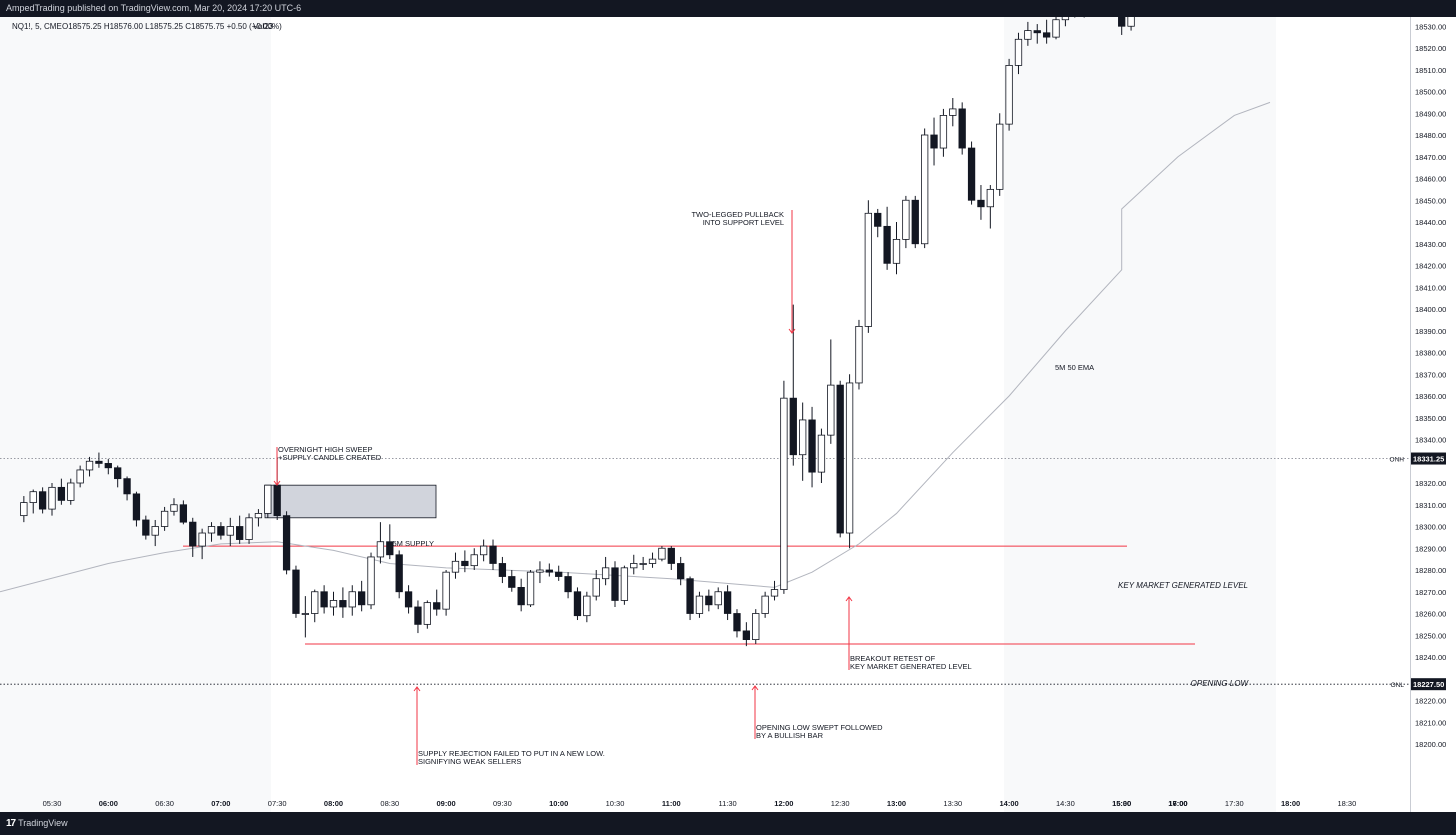 This screenshot has width=1456, height=835. Describe the element at coordinates (1430, 157) in the screenshot. I see `y-tick-label: 18470.00` at that location.